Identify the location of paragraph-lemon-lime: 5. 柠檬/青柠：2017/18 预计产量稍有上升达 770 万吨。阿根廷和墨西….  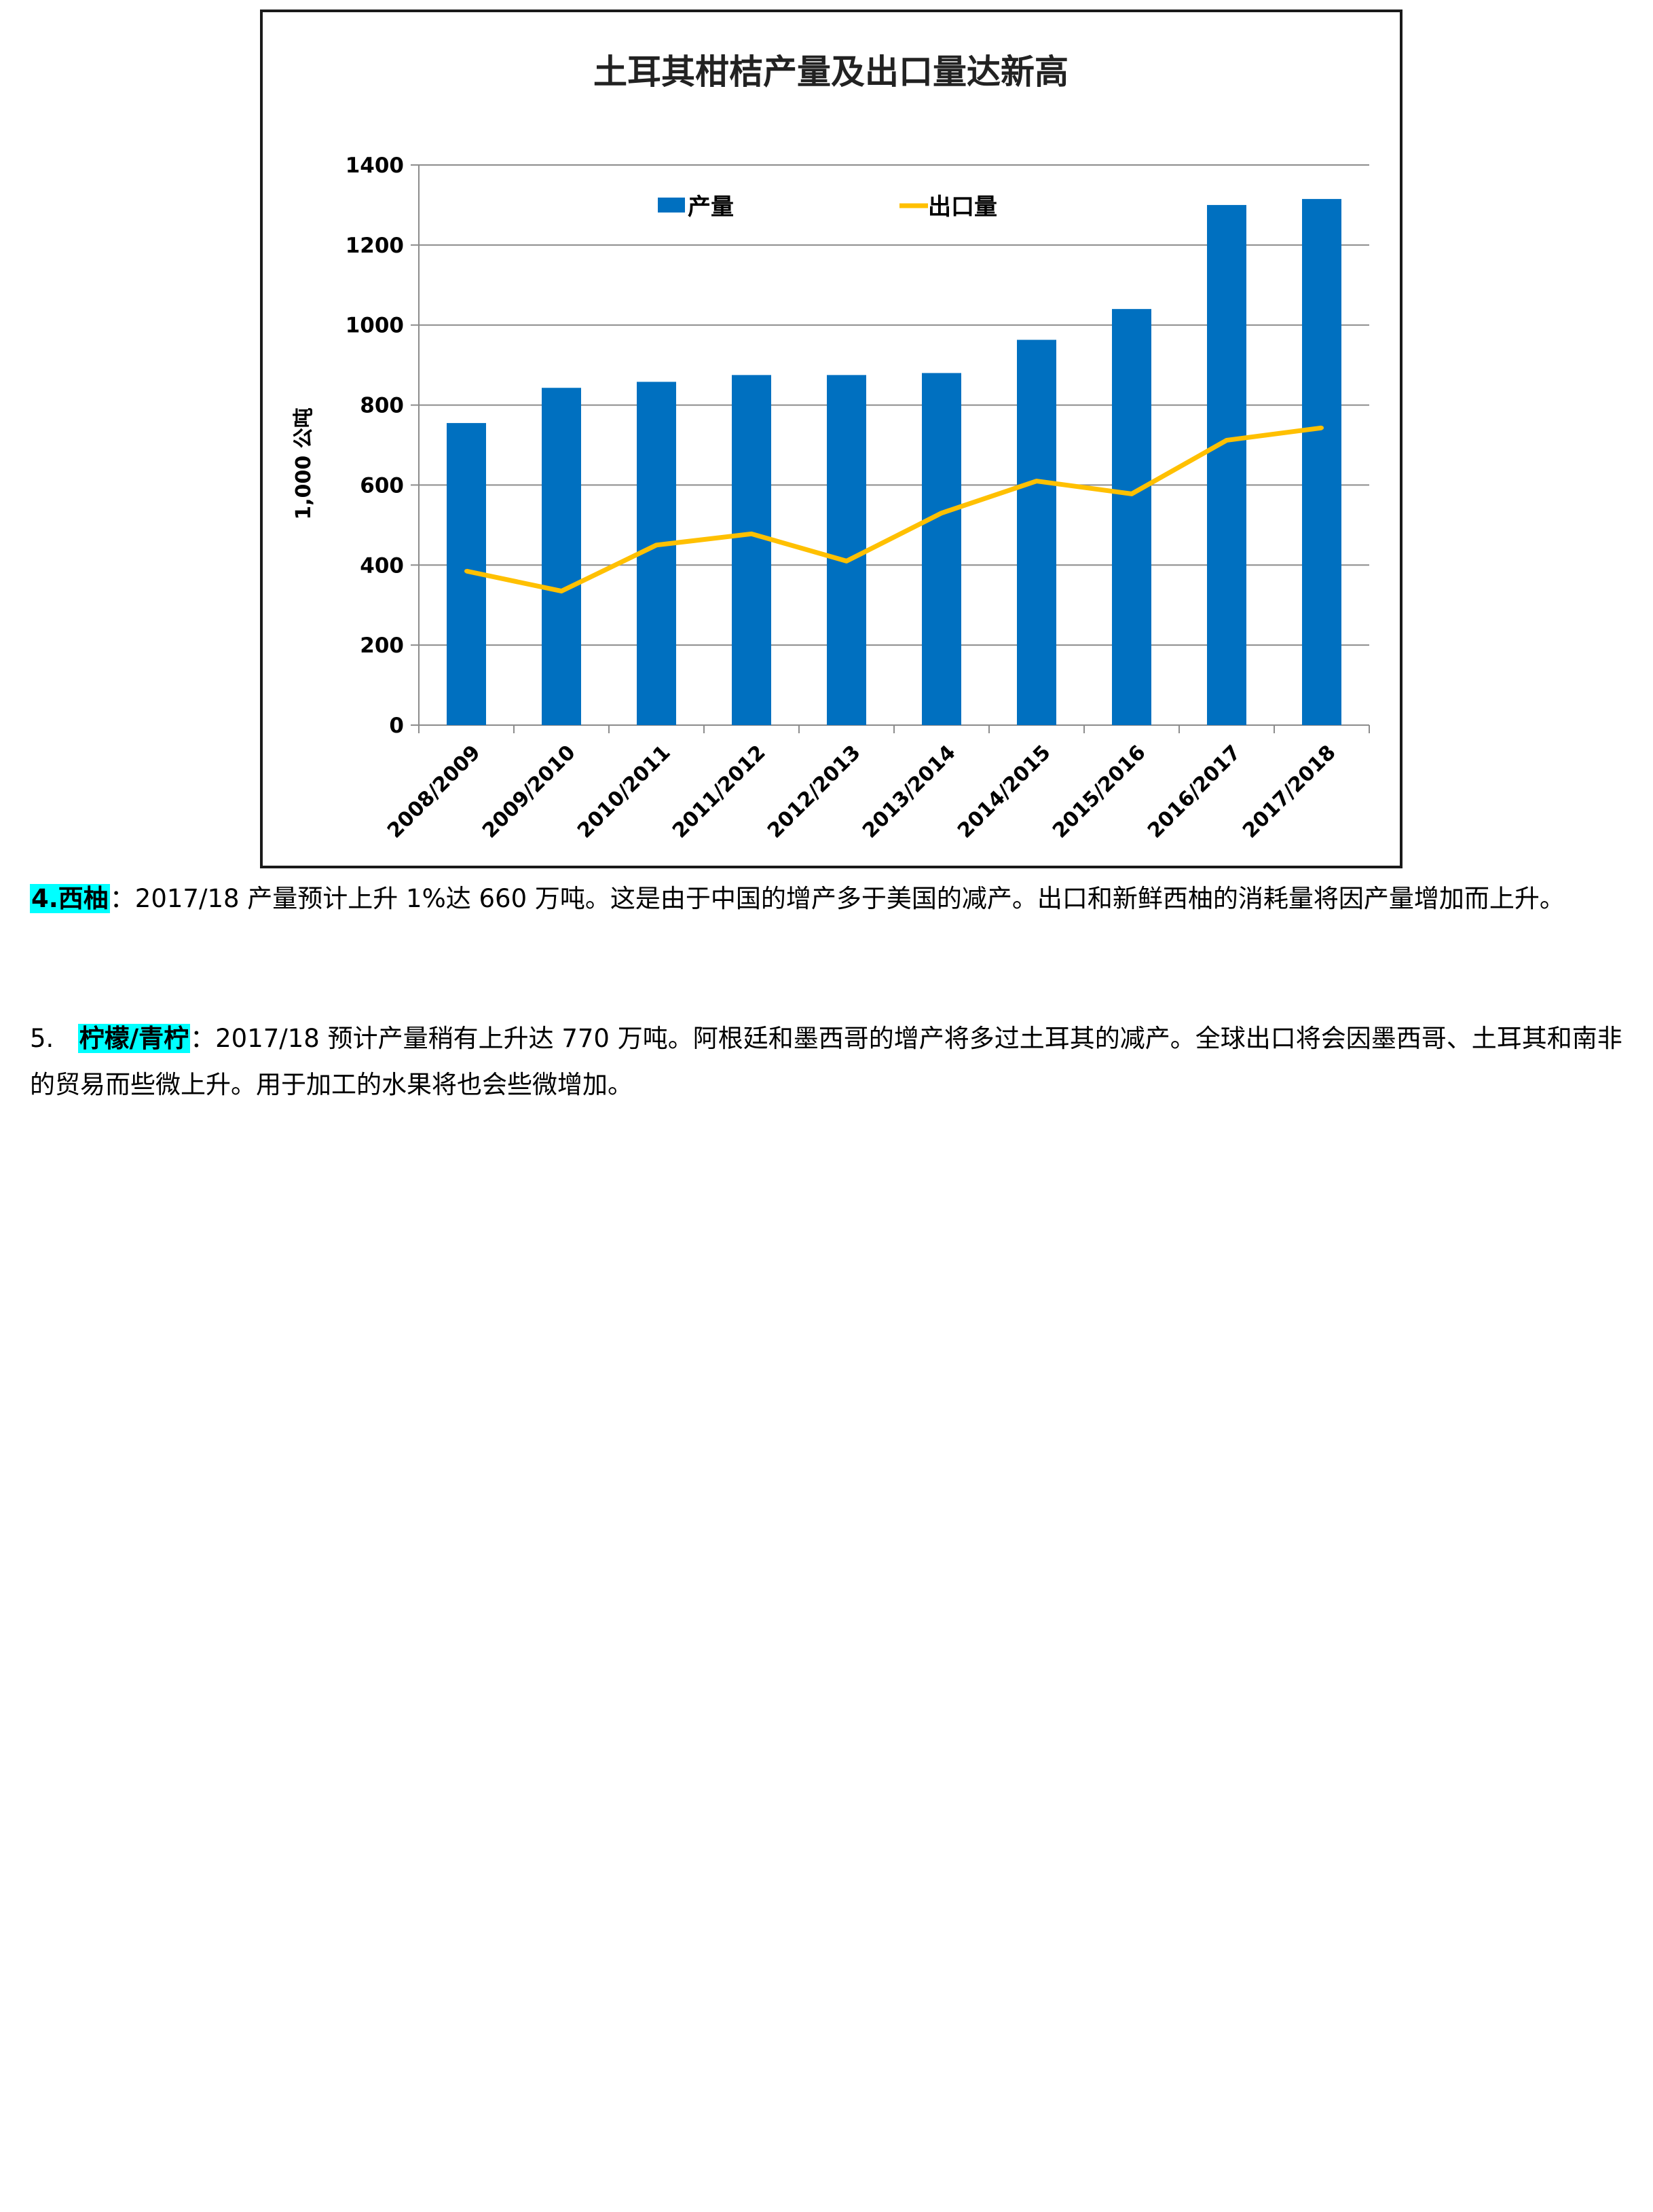
(835, 1062).